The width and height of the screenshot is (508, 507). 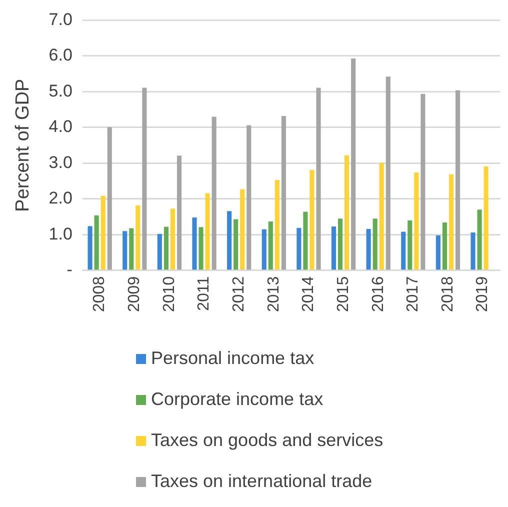 What do you see at coordinates (237, 399) in the screenshot?
I see `legend-label: Corporate income tax` at bounding box center [237, 399].